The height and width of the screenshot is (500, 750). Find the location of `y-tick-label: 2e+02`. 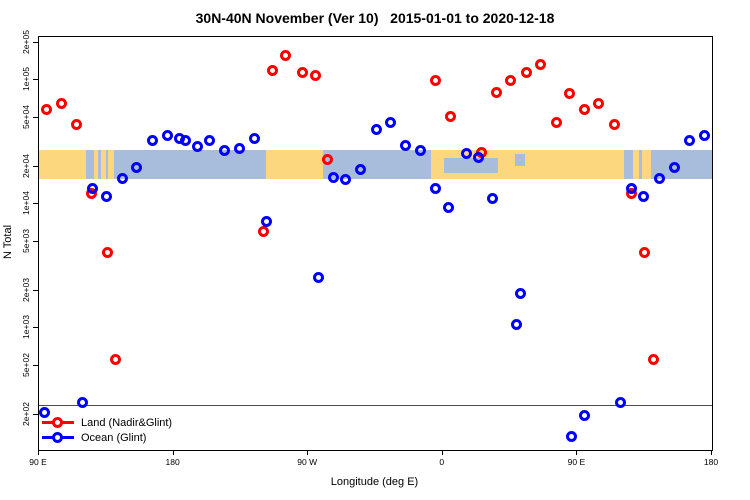

y-tick-label: 2e+02 is located at coordinates (26, 414).